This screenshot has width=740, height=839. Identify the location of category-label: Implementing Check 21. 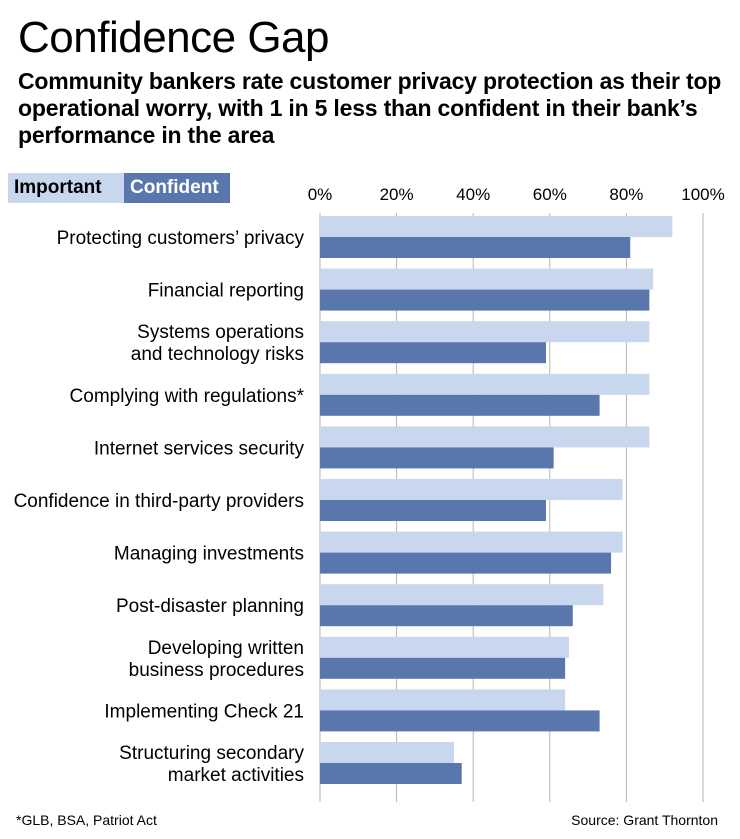
(204, 711).